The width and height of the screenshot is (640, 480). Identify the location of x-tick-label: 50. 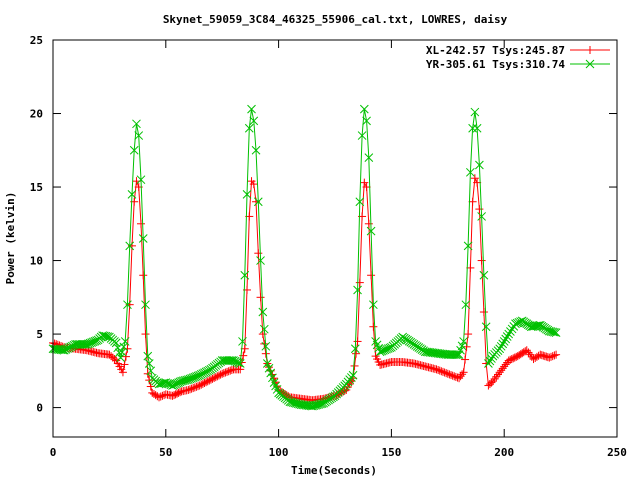
(165, 452).